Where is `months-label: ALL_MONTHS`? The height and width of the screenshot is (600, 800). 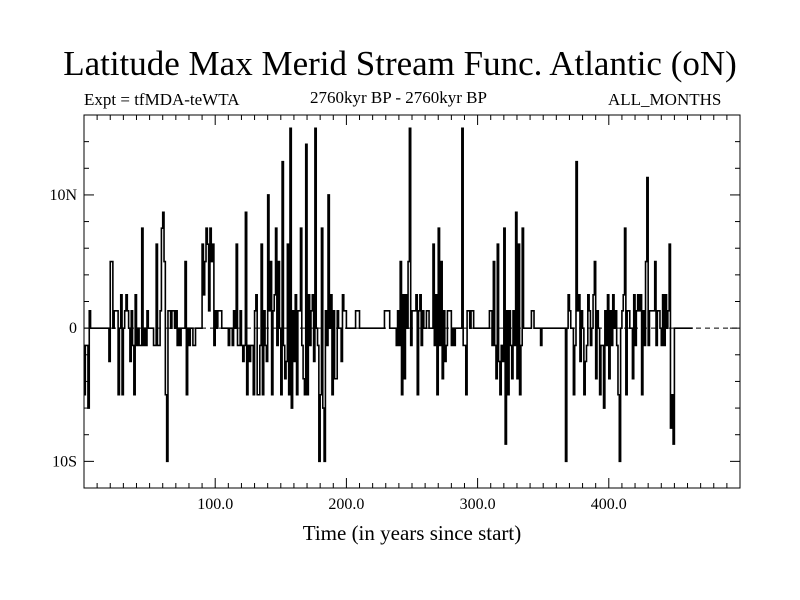
months-label: ALL_MONTHS is located at coordinates (665, 99).